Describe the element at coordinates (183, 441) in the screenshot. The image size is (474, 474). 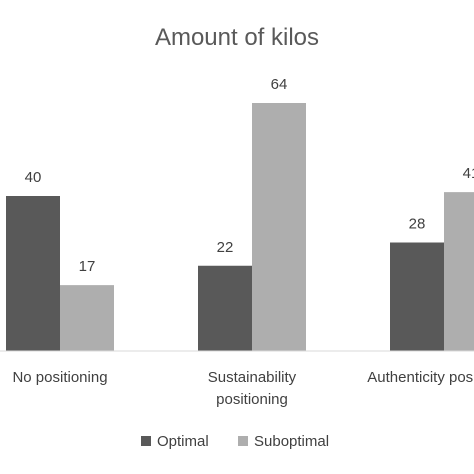
I see `legend-label-optimal: Optimal` at that location.